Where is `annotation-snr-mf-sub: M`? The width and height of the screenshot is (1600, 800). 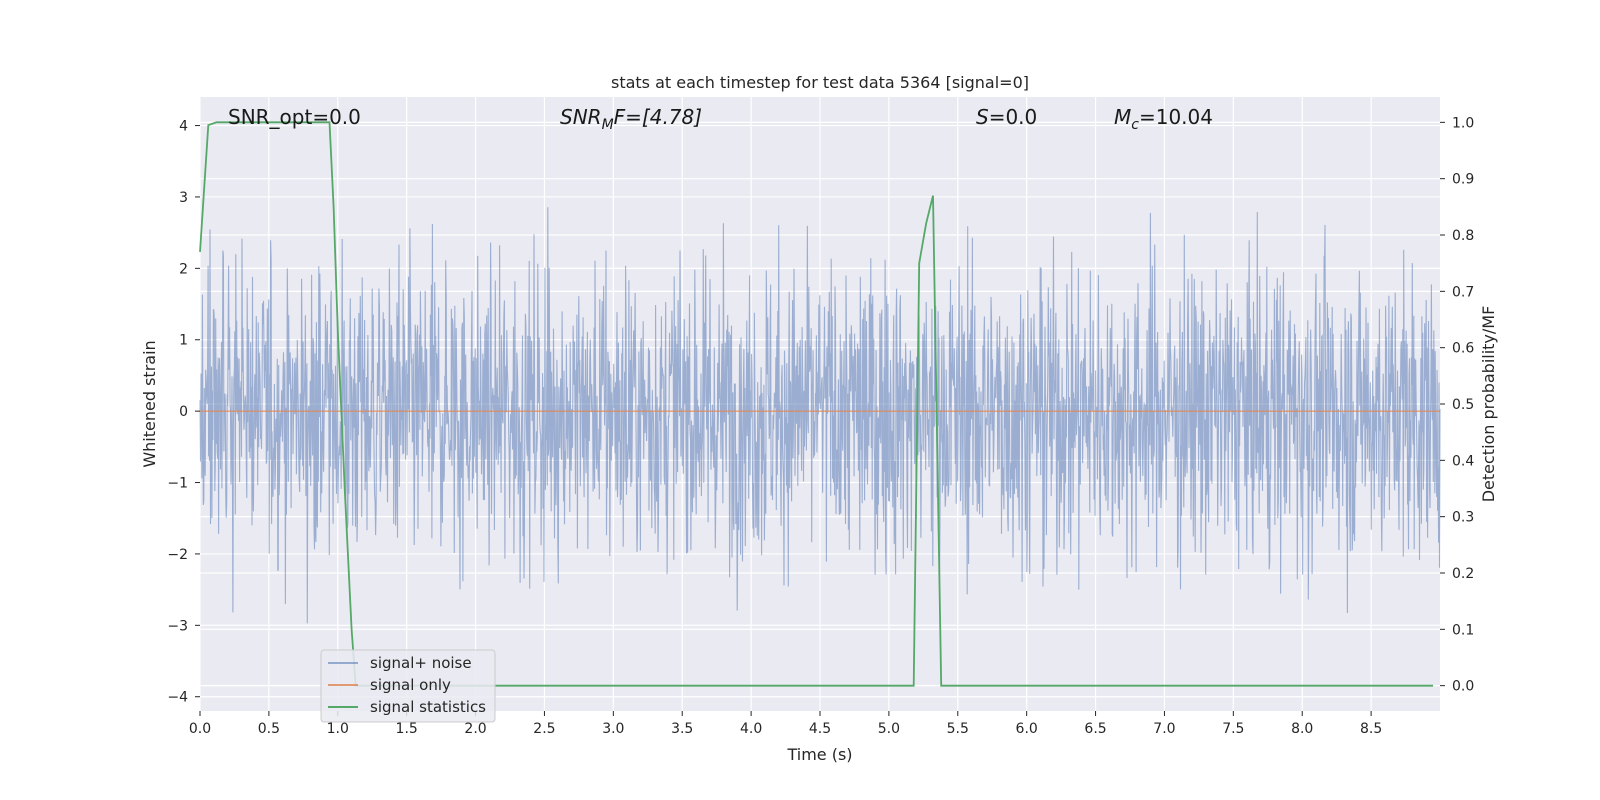 annotation-snr-mf-sub: M is located at coordinates (608, 125).